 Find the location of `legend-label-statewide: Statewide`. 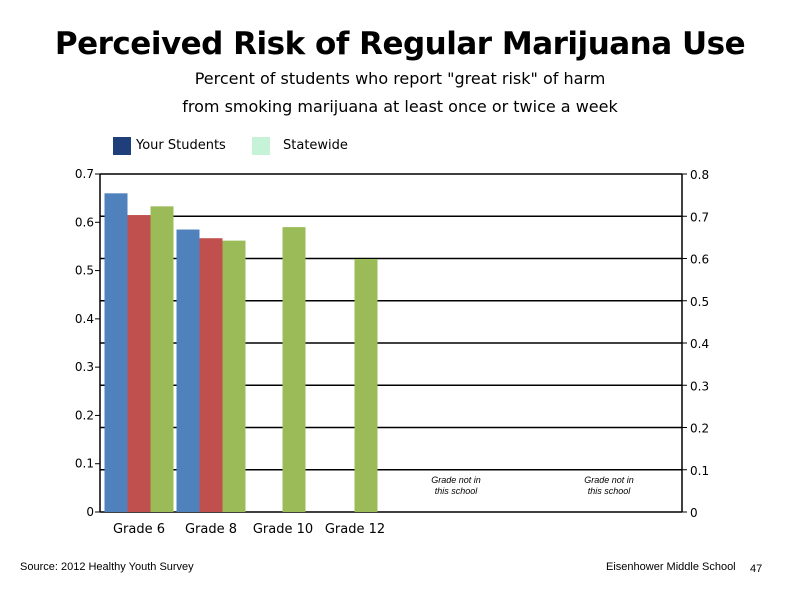

legend-label-statewide: Statewide is located at coordinates (315, 145).